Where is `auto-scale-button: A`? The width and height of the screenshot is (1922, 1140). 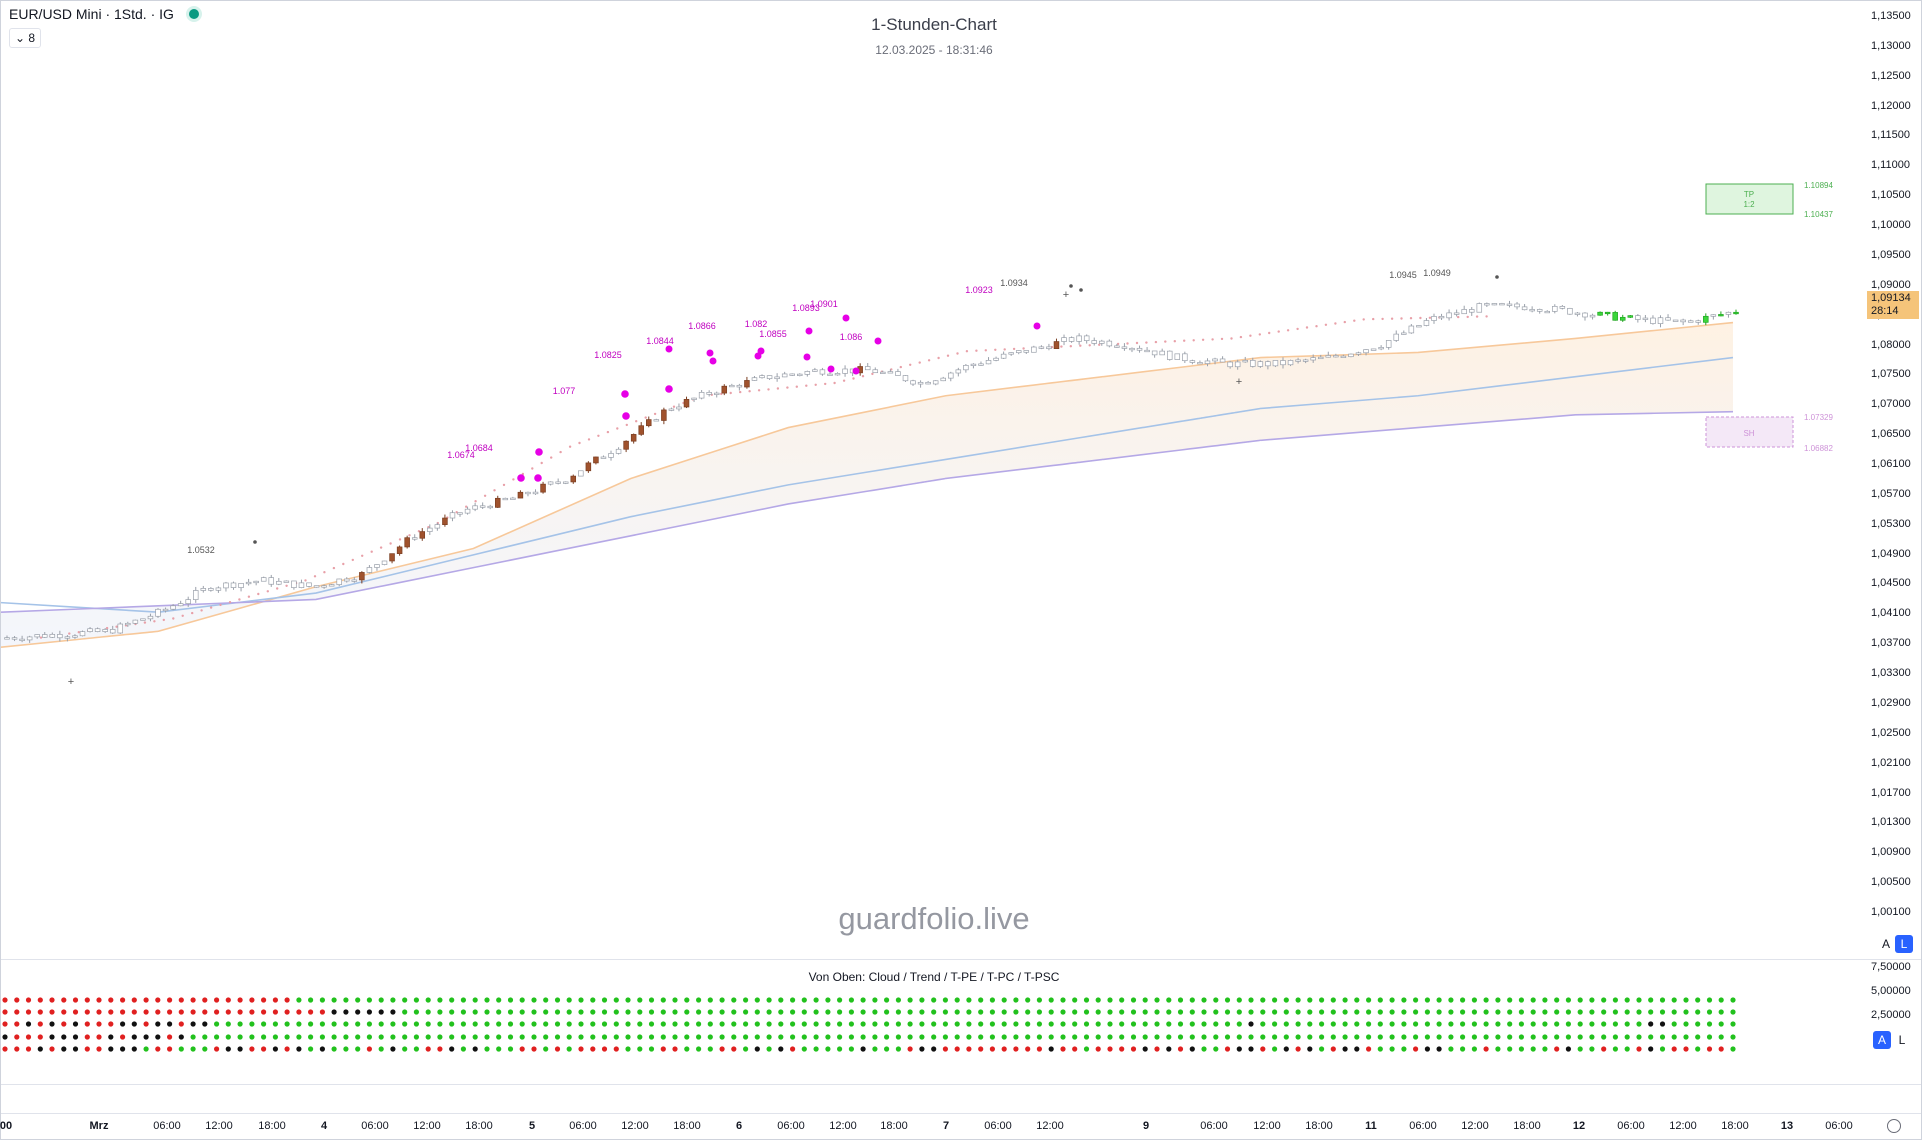 auto-scale-button: A is located at coordinates (1885, 944).